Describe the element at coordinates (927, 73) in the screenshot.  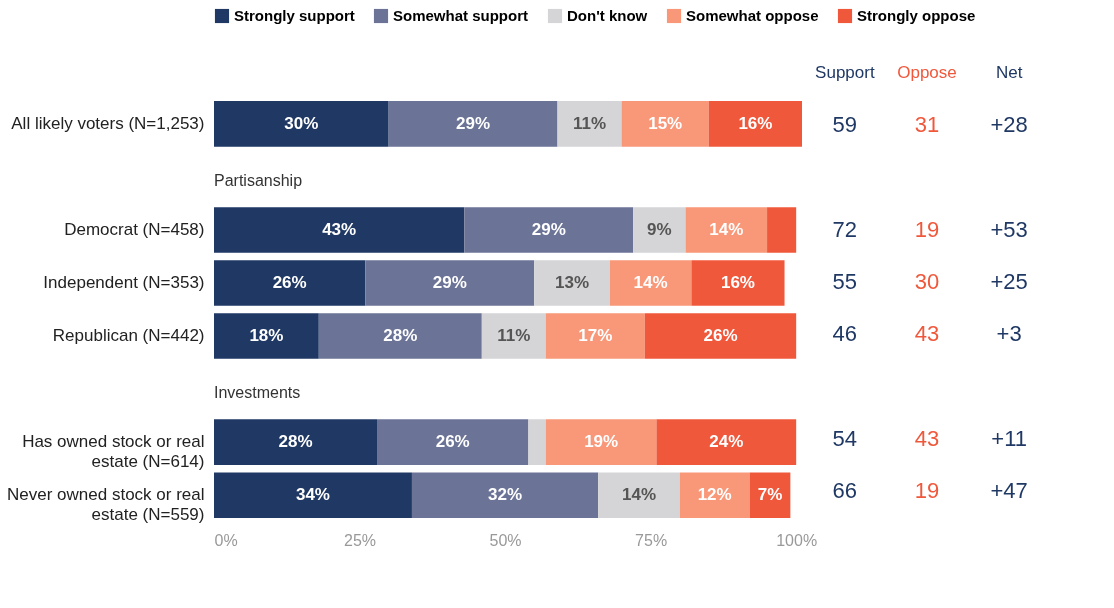
I see `text: Oppose` at that location.